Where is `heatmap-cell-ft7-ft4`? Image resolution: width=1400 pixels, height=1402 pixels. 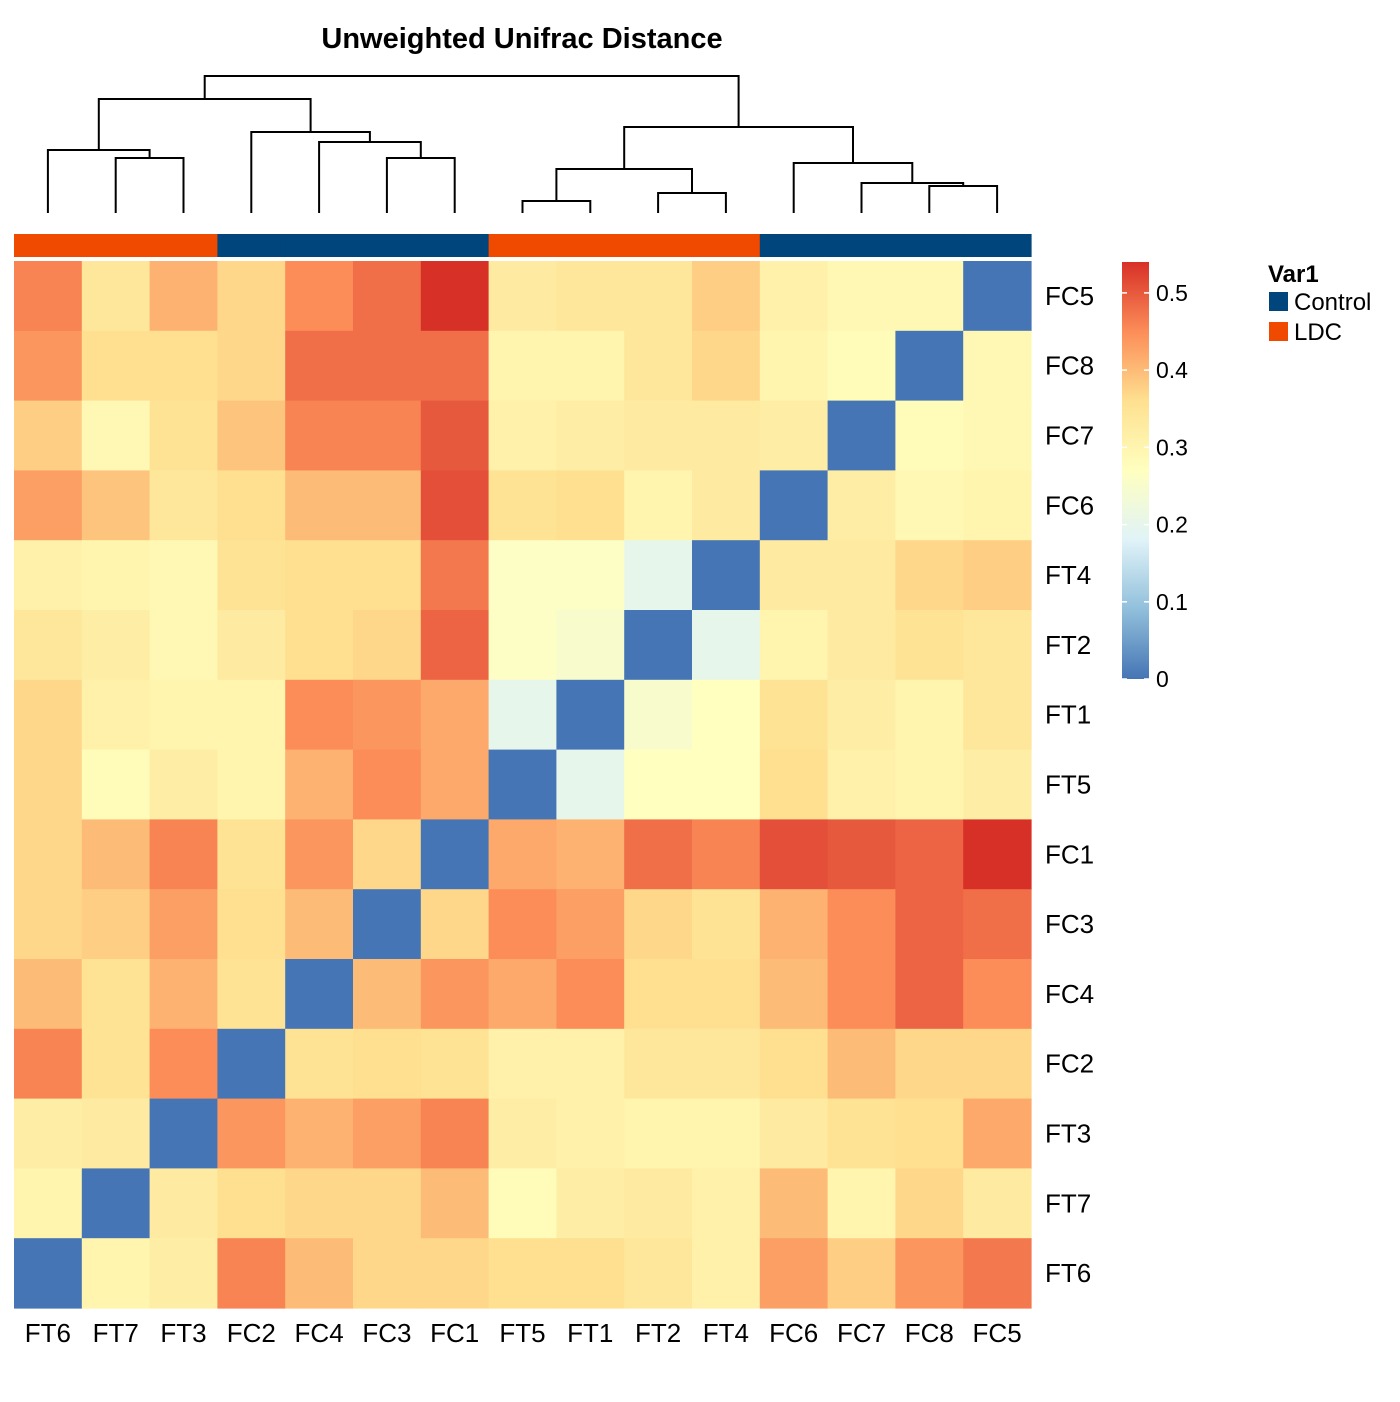 heatmap-cell-ft7-ft4 is located at coordinates (726, 1203).